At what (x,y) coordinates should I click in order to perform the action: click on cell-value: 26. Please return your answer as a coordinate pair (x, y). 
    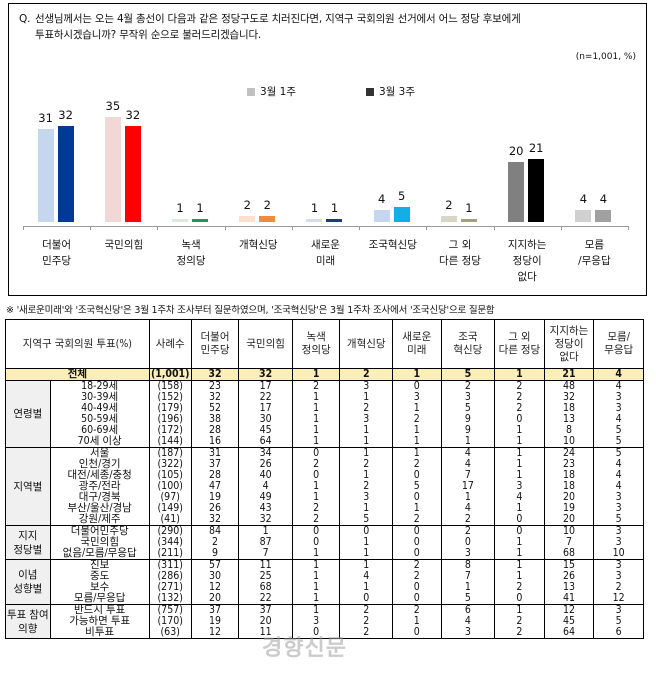
    Looking at the image, I should click on (215, 508).